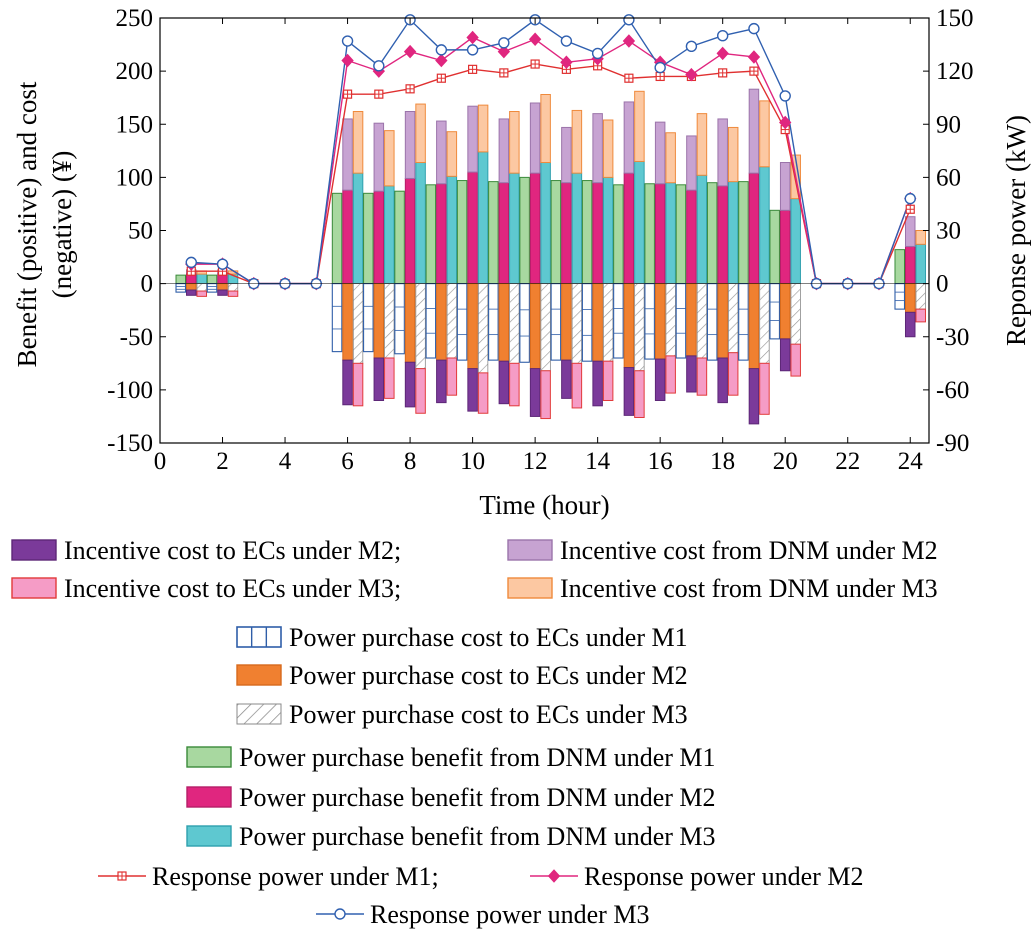 Image resolution: width=1036 pixels, height=937 pixels. Describe the element at coordinates (723, 876) in the screenshot. I see `legend-label: Response power under M2` at that location.